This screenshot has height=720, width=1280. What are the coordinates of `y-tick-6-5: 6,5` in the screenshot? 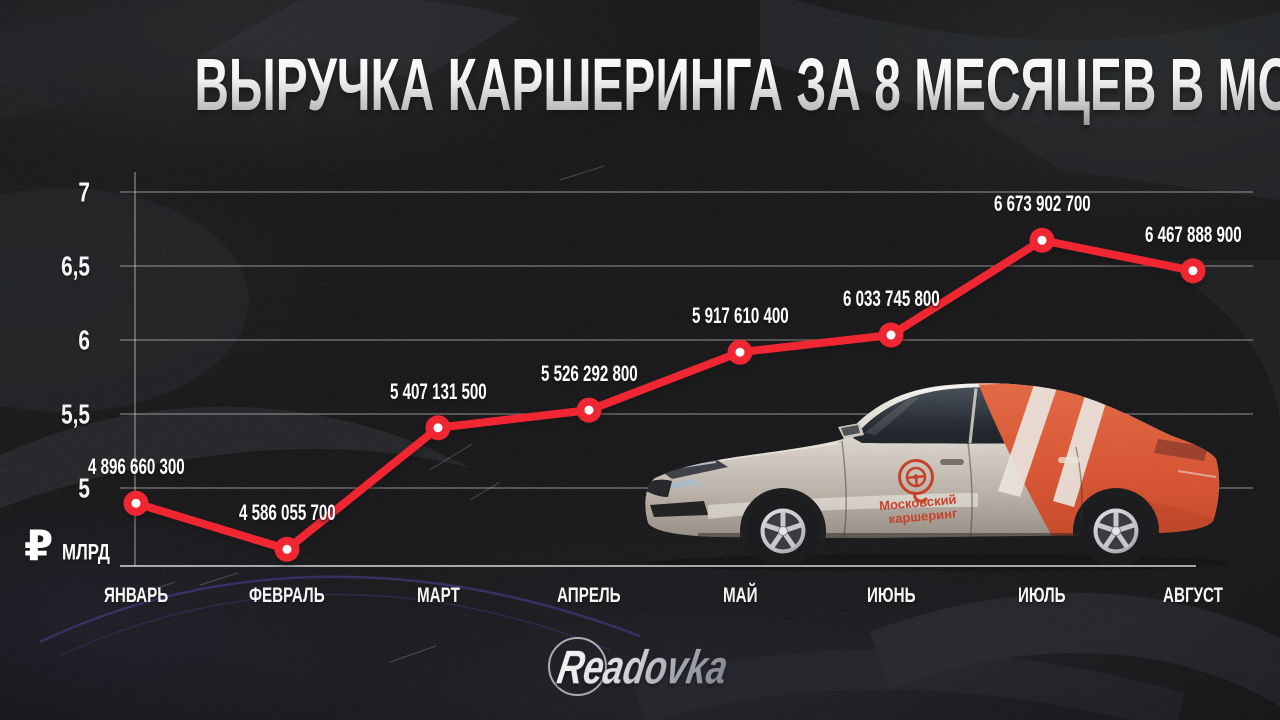 It's located at (75, 266).